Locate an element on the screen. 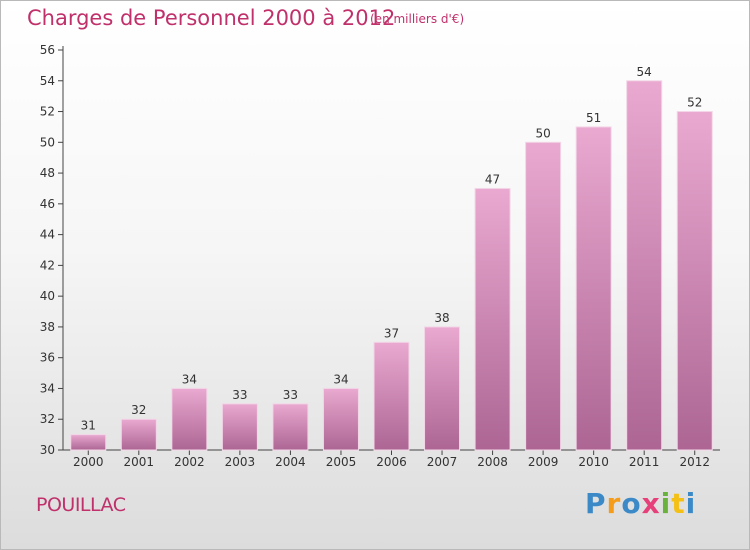 Image resolution: width=750 pixels, height=550 pixels. logo-letter: P is located at coordinates (596, 503).